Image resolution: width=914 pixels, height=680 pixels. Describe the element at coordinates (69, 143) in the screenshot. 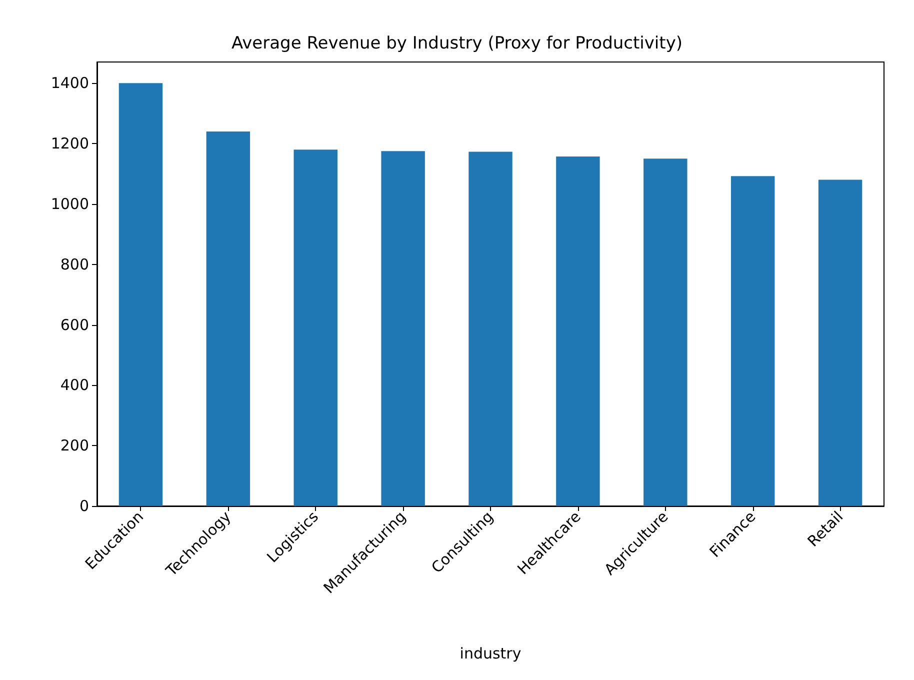

I see `y-tick-label: 1200` at that location.